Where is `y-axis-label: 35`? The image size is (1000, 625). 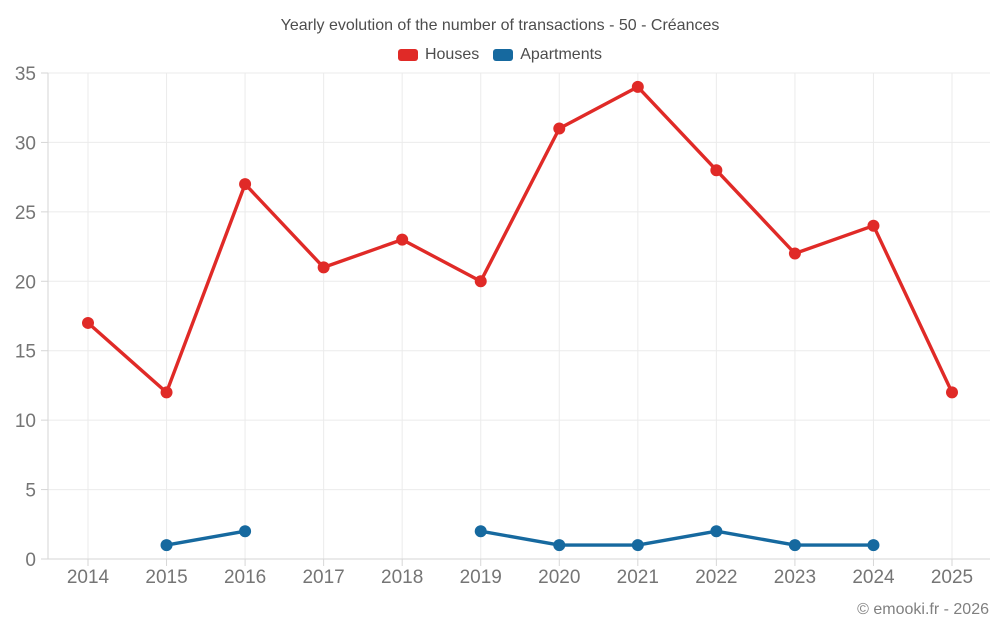 y-axis-label: 35 is located at coordinates (25, 74).